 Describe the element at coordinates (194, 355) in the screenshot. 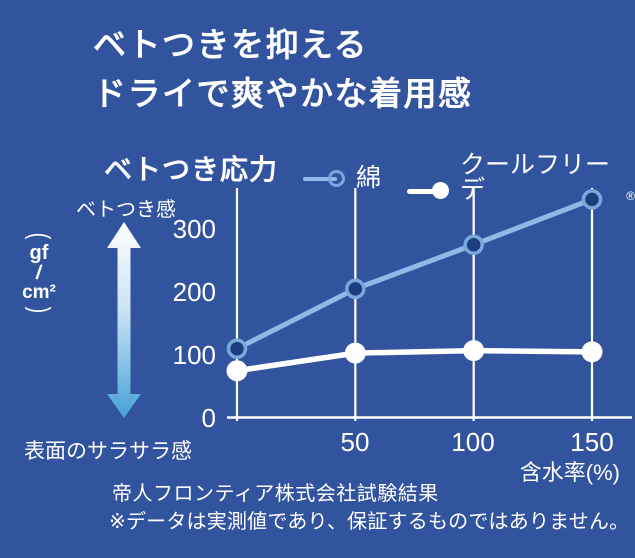

I see `y-tick-100: 100` at that location.